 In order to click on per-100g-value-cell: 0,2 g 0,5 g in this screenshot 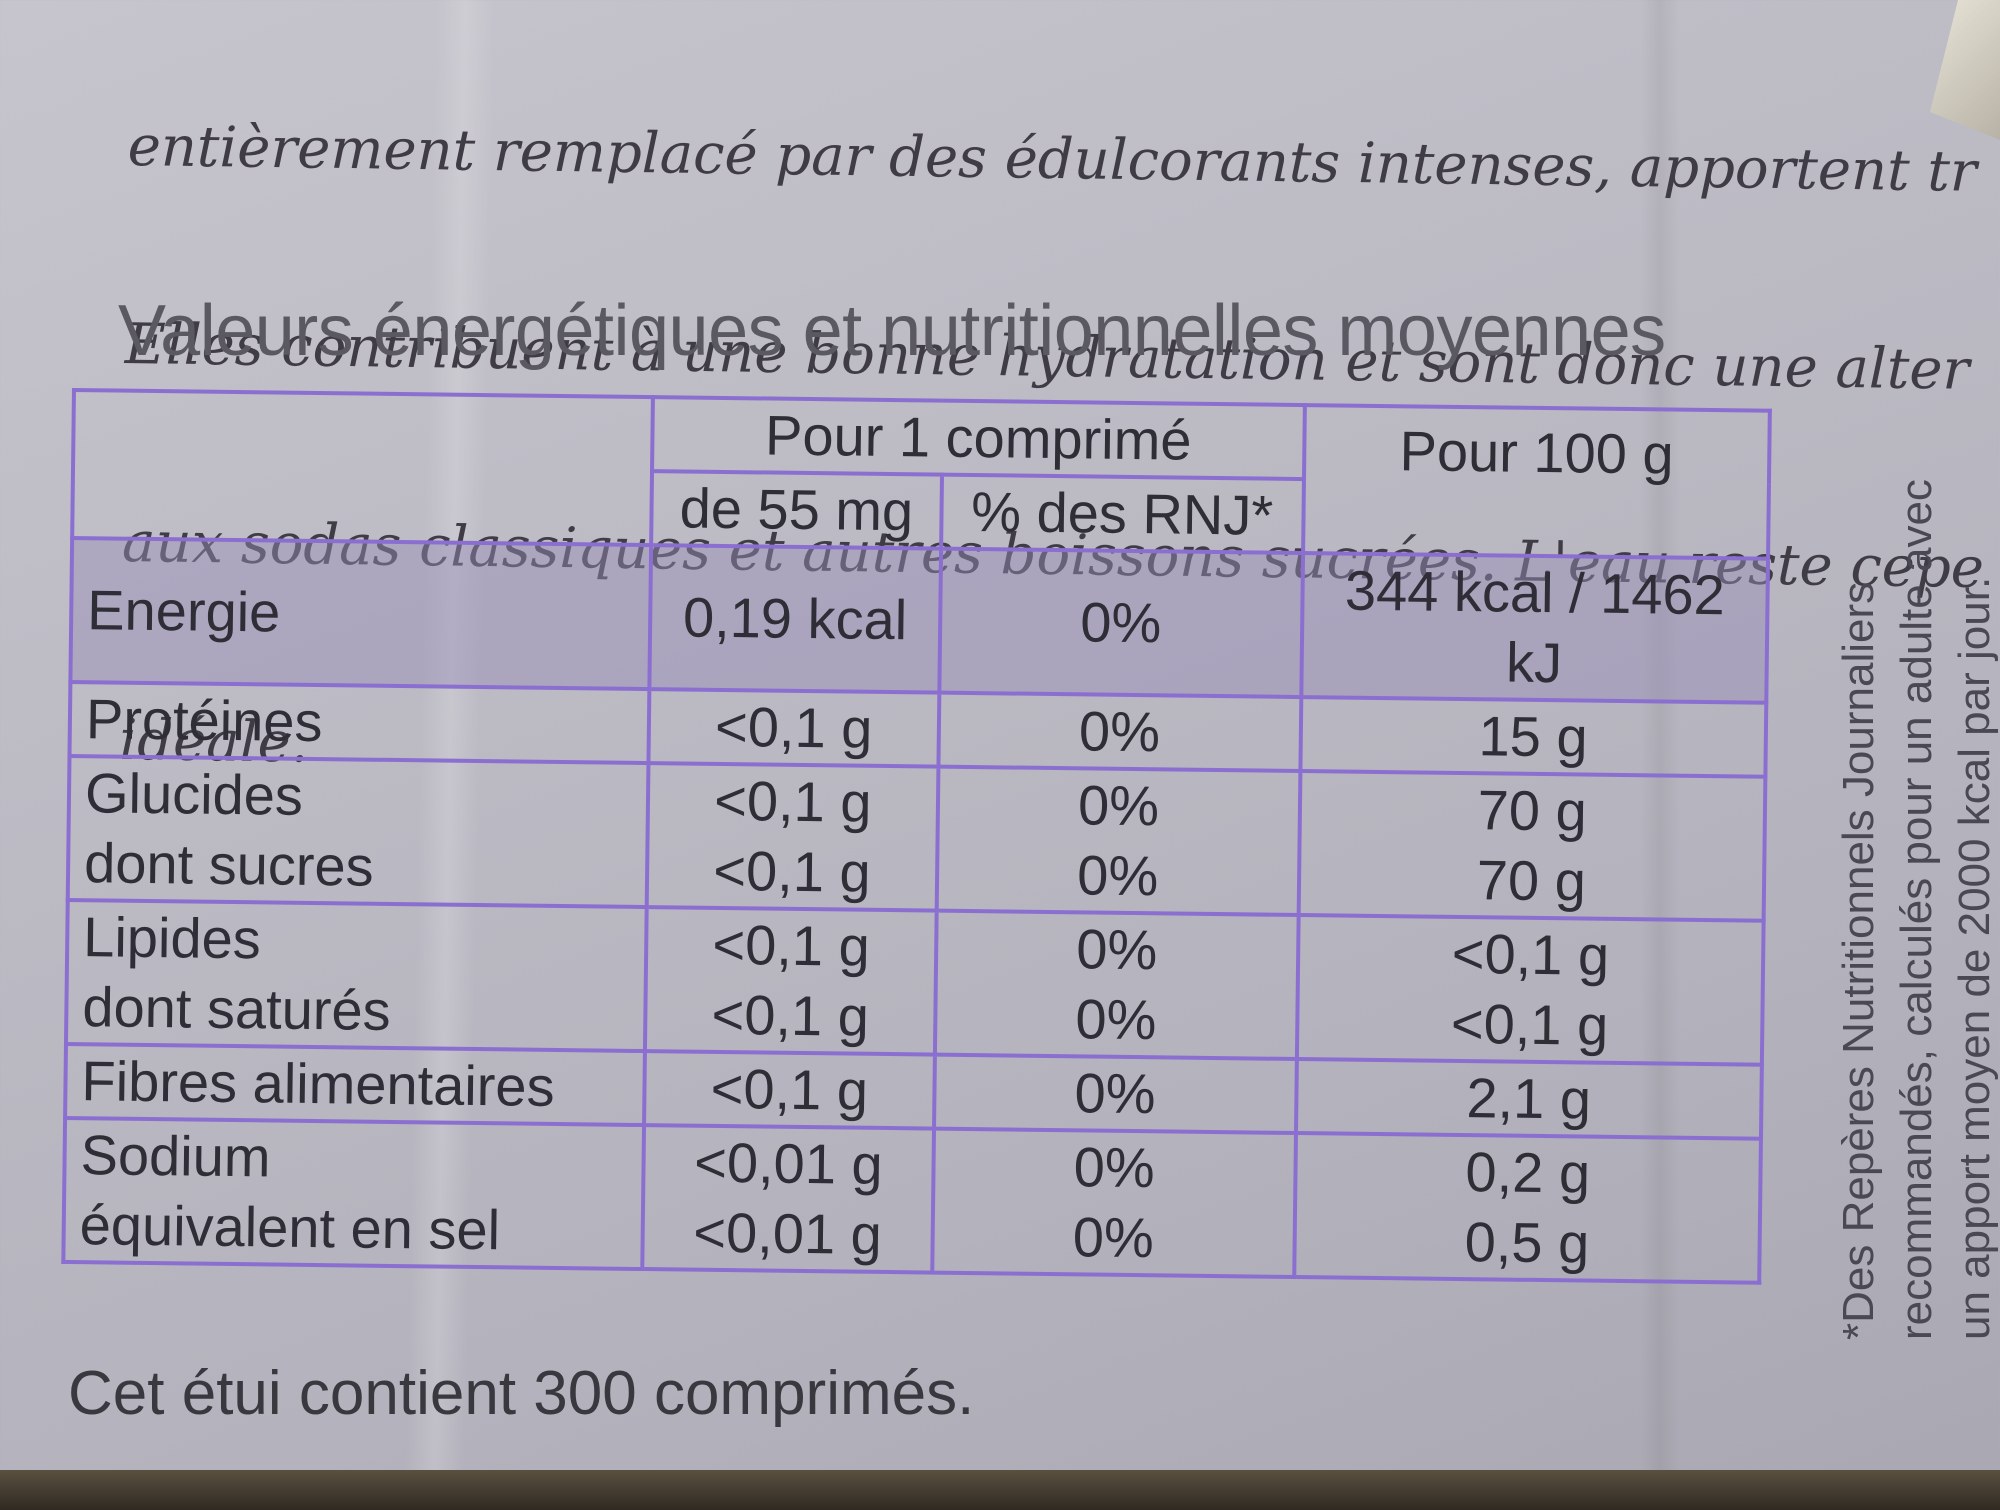, I will do `click(1527, 1208)`.